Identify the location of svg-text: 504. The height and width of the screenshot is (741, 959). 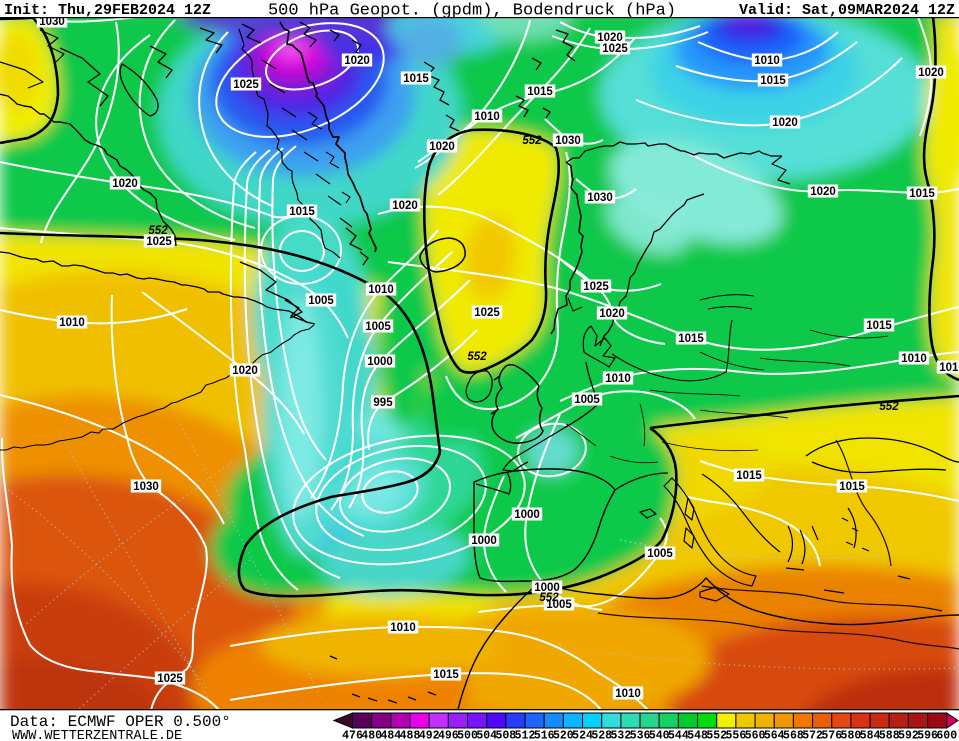
(486, 735).